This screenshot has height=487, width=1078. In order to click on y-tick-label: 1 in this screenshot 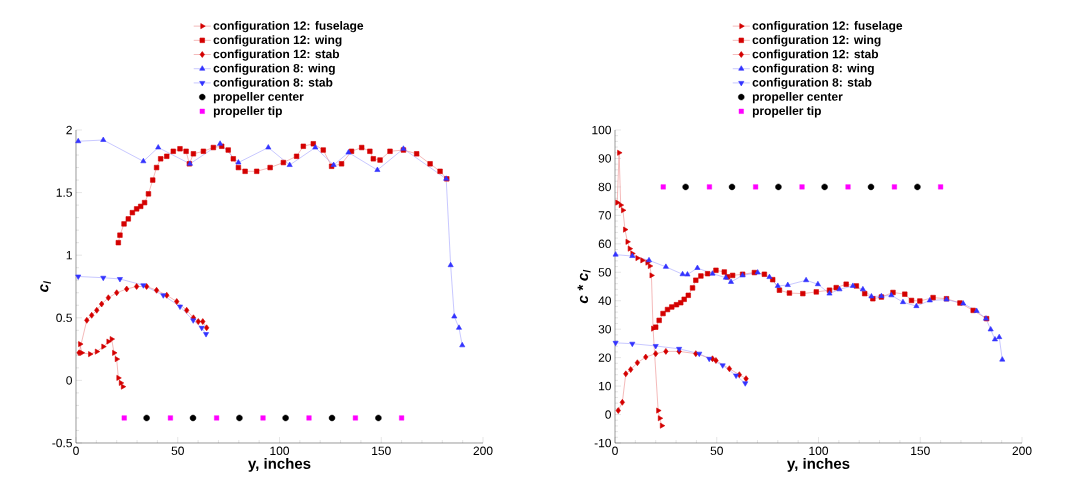, I will do `click(69, 255)`.